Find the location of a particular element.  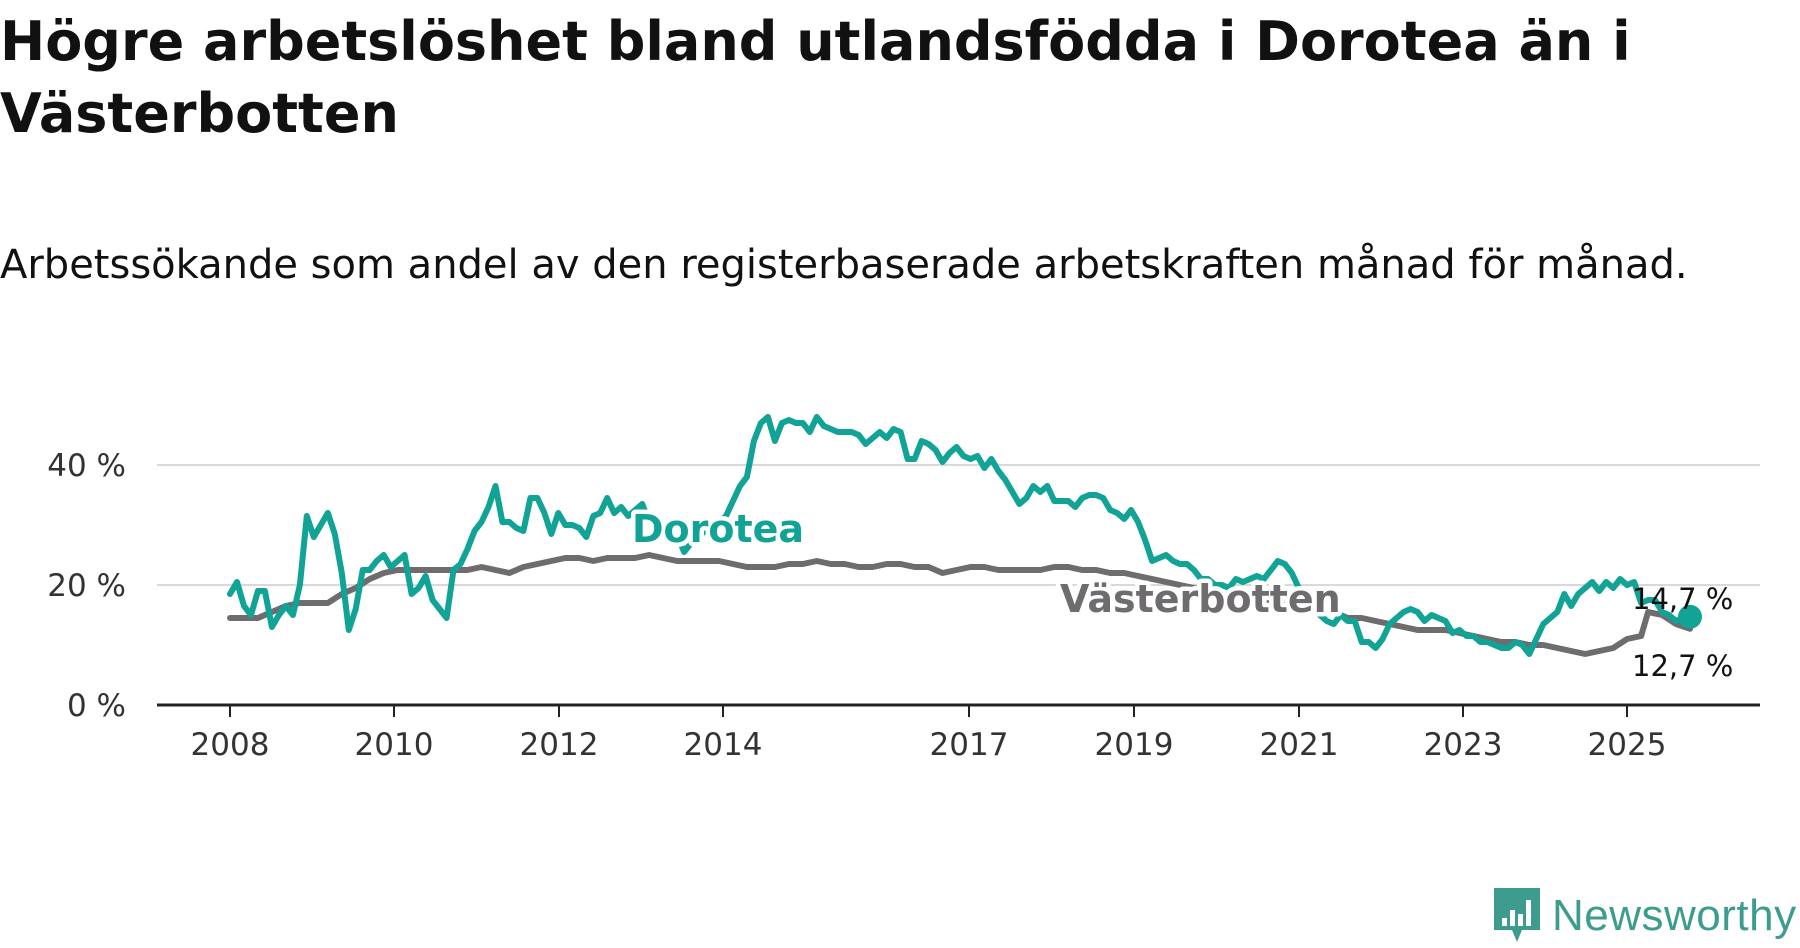

newsworthy-logo: Newsworthy is located at coordinates (1644, 916).